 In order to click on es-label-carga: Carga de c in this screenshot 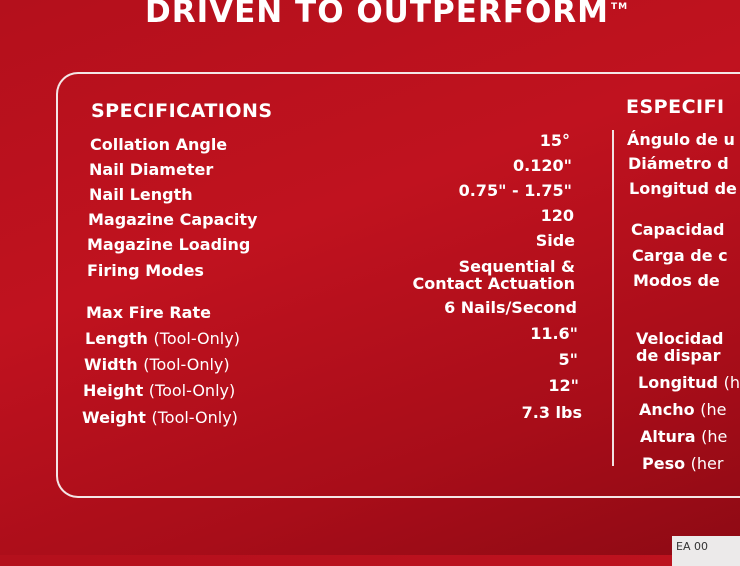, I will do `click(680, 255)`.